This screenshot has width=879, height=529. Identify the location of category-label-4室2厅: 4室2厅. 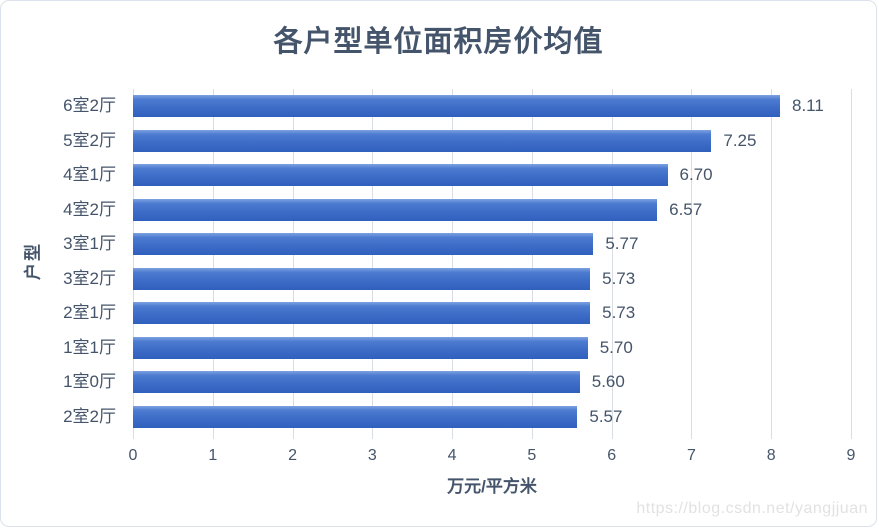
(89, 209).